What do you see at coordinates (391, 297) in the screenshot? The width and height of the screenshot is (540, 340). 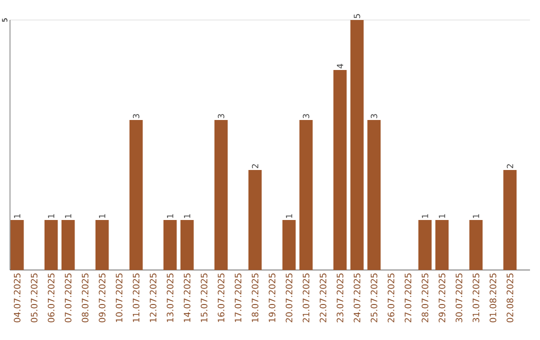 I see `x-tick-label: 26.07.2025` at bounding box center [391, 297].